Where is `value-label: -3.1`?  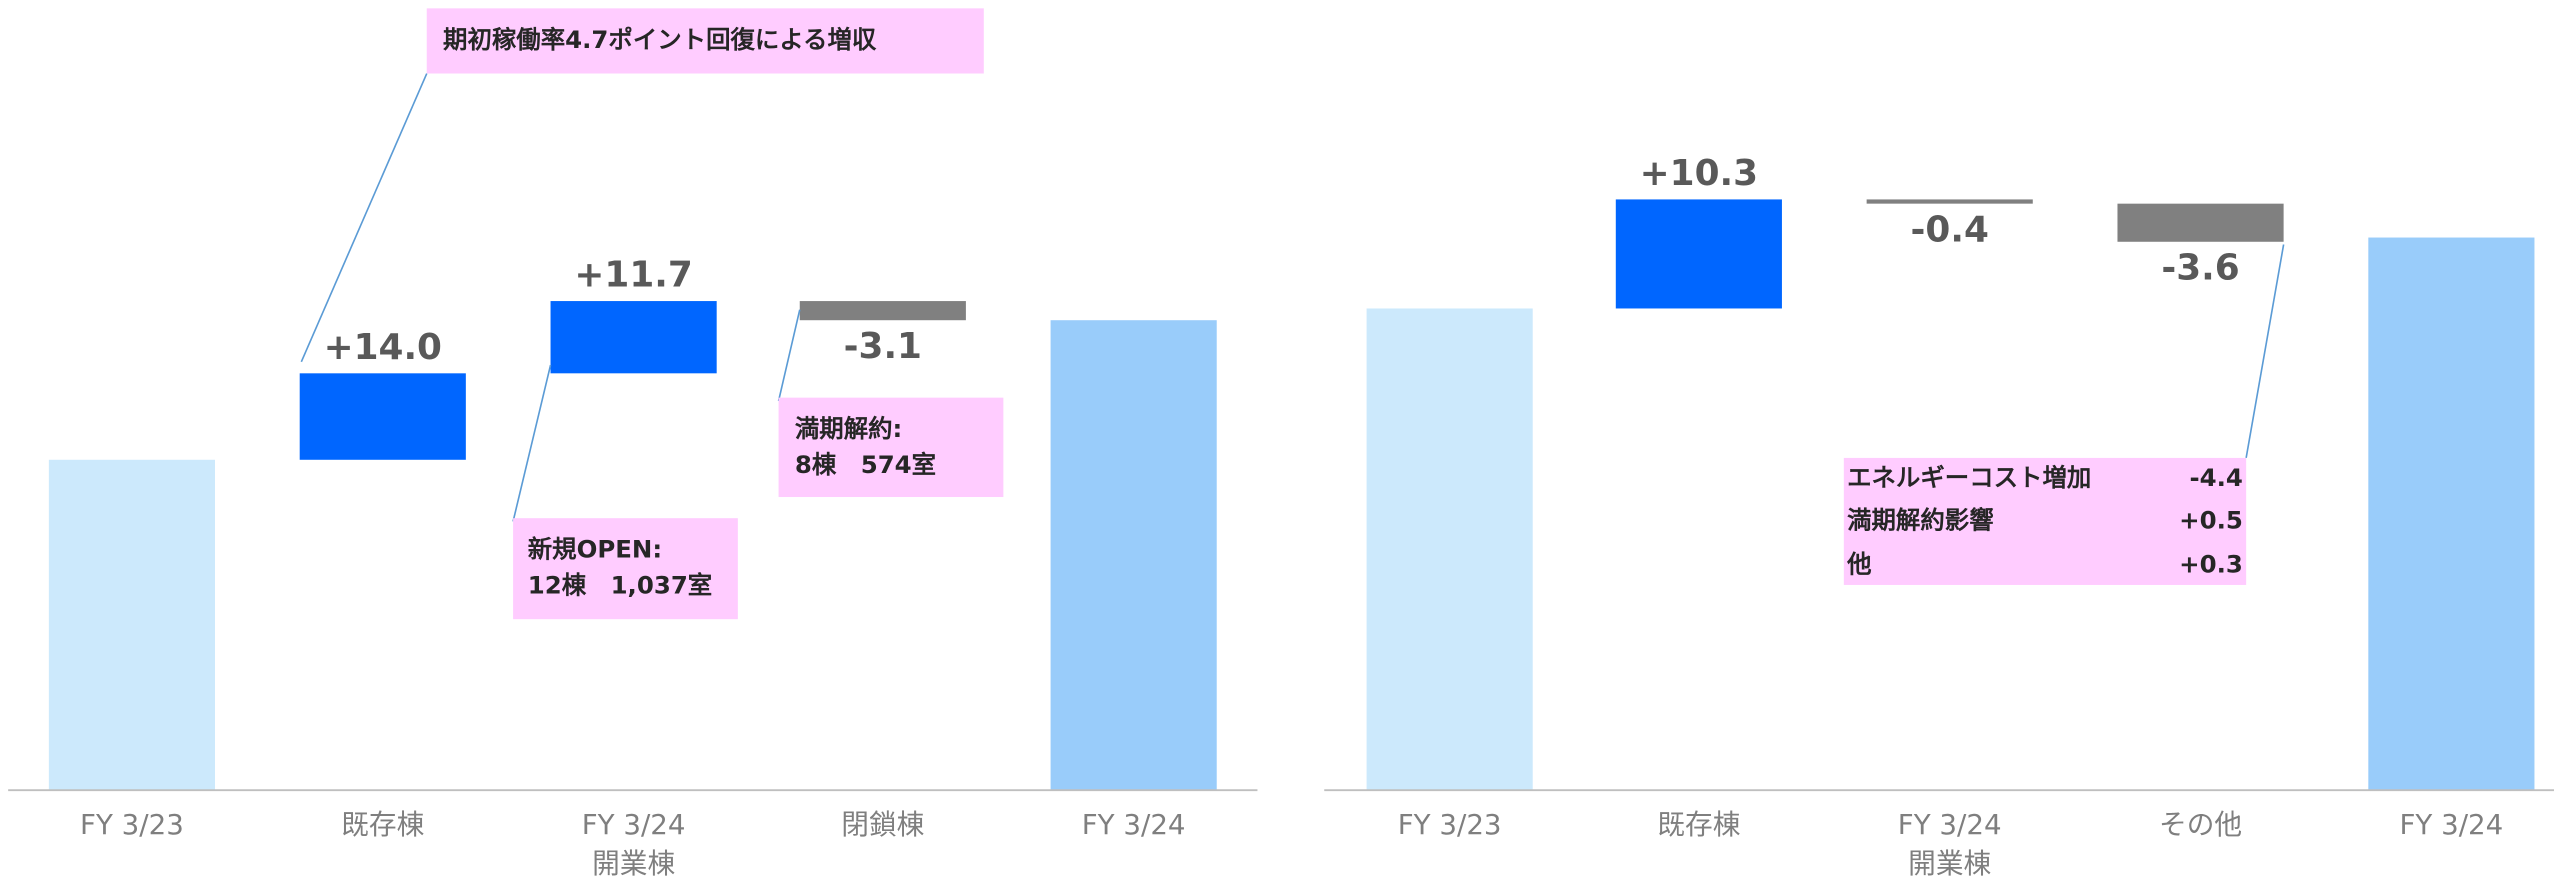 value-label: -3.1 is located at coordinates (883, 346).